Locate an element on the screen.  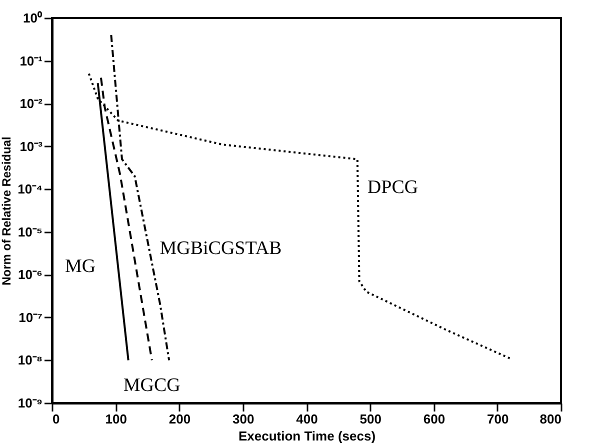
y-tick-label: 10⁻² is located at coordinates (32, 104).